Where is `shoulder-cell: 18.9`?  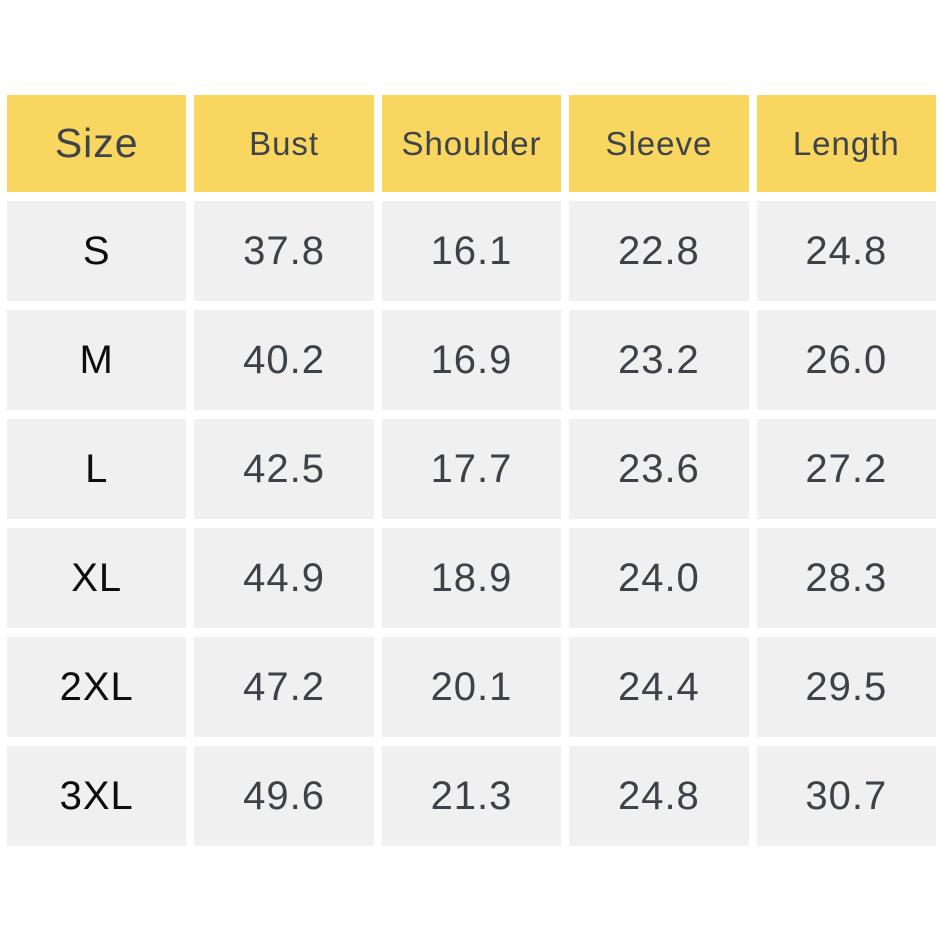 shoulder-cell: 18.9 is located at coordinates (471, 578).